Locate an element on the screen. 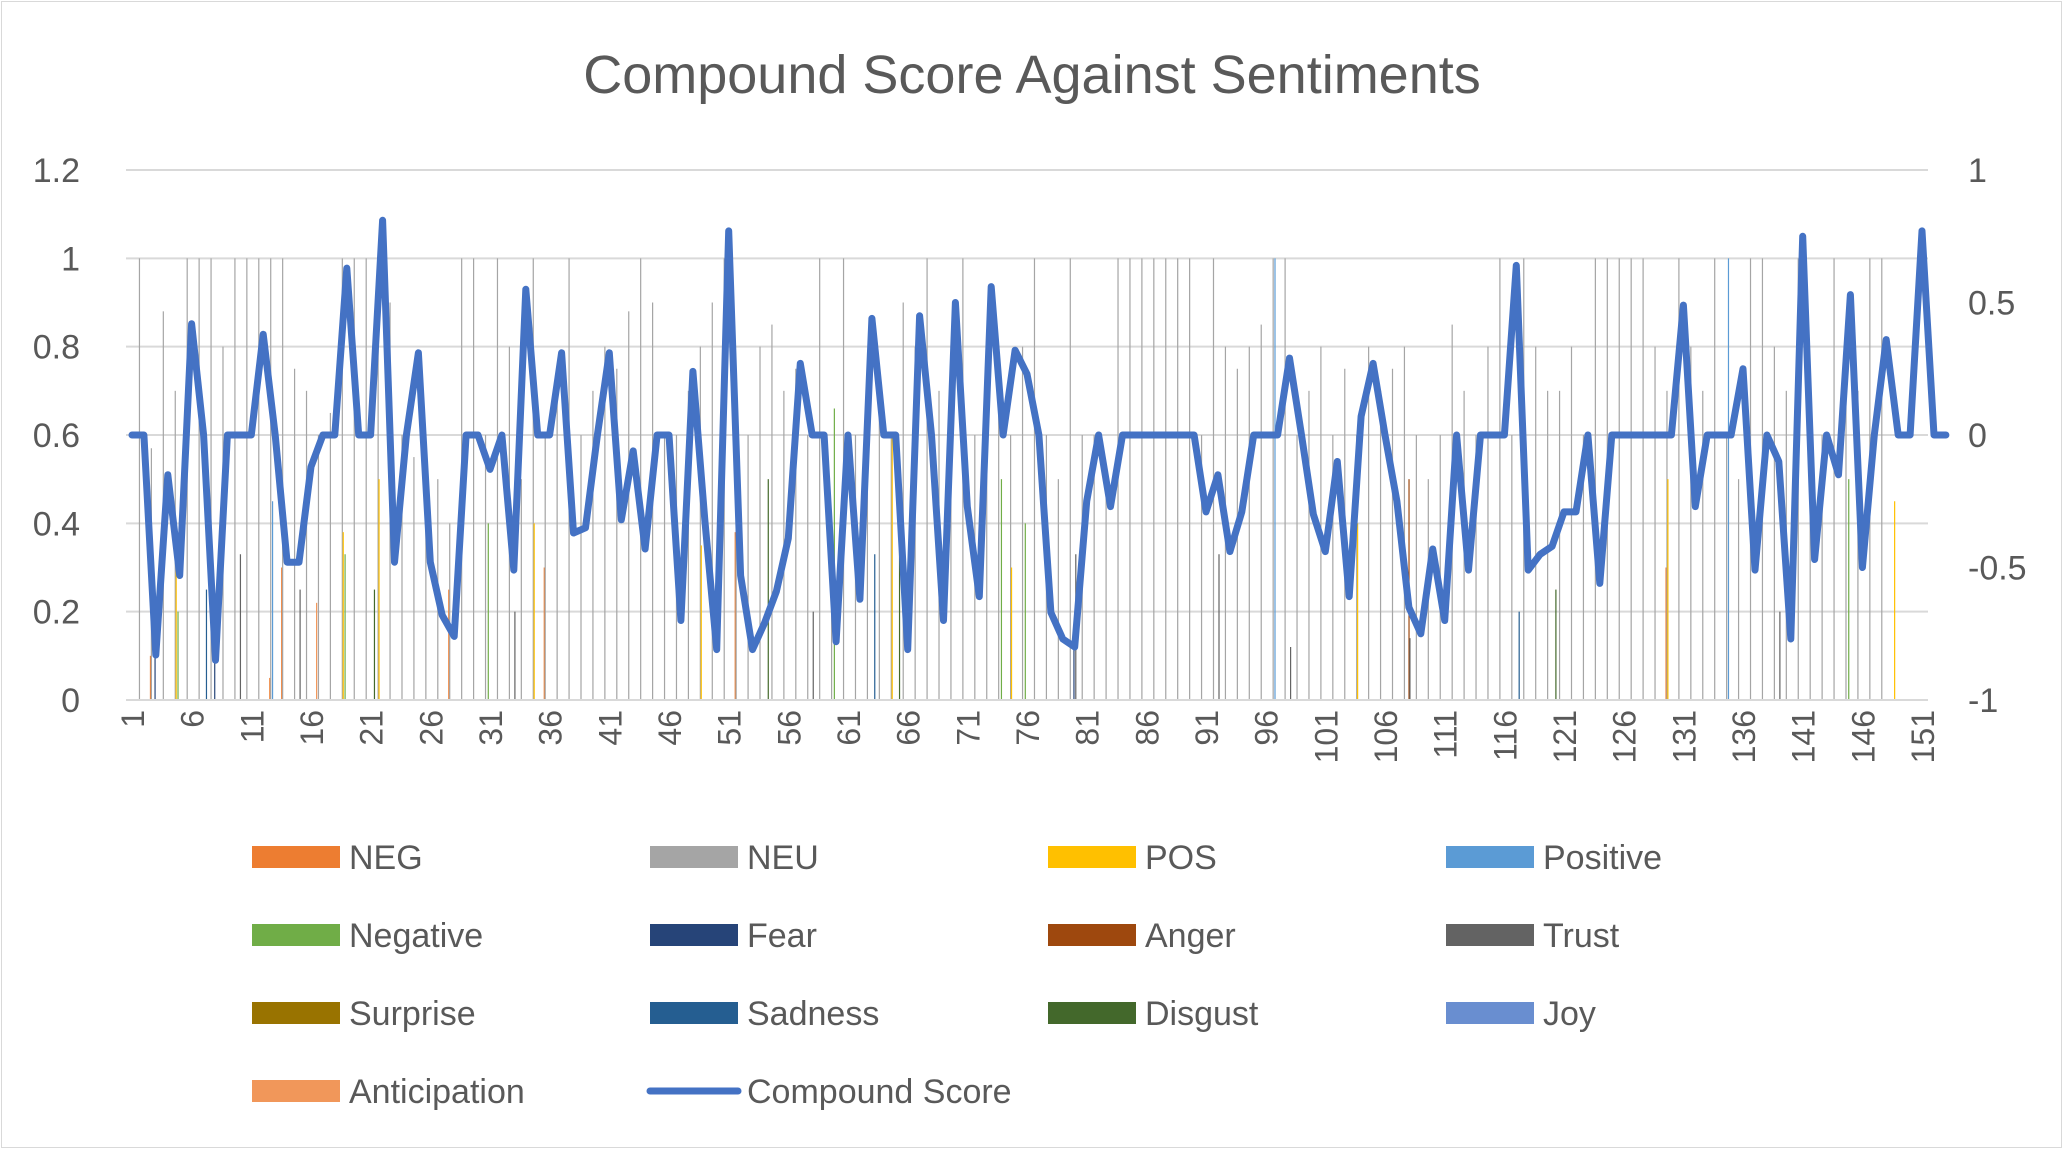  y-tick-label: 0.6 is located at coordinates (56, 436).